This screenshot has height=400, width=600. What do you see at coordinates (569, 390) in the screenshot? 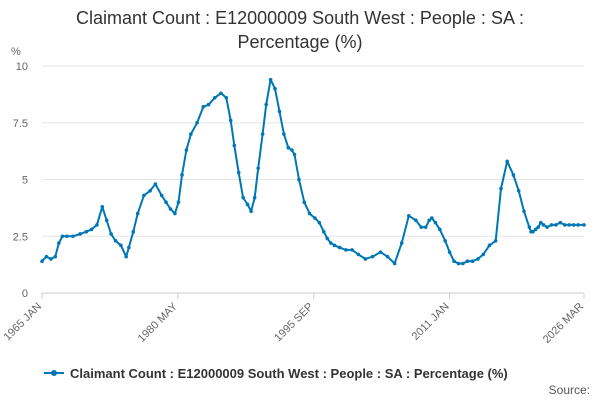
I see `source-label: Source:` at bounding box center [569, 390].